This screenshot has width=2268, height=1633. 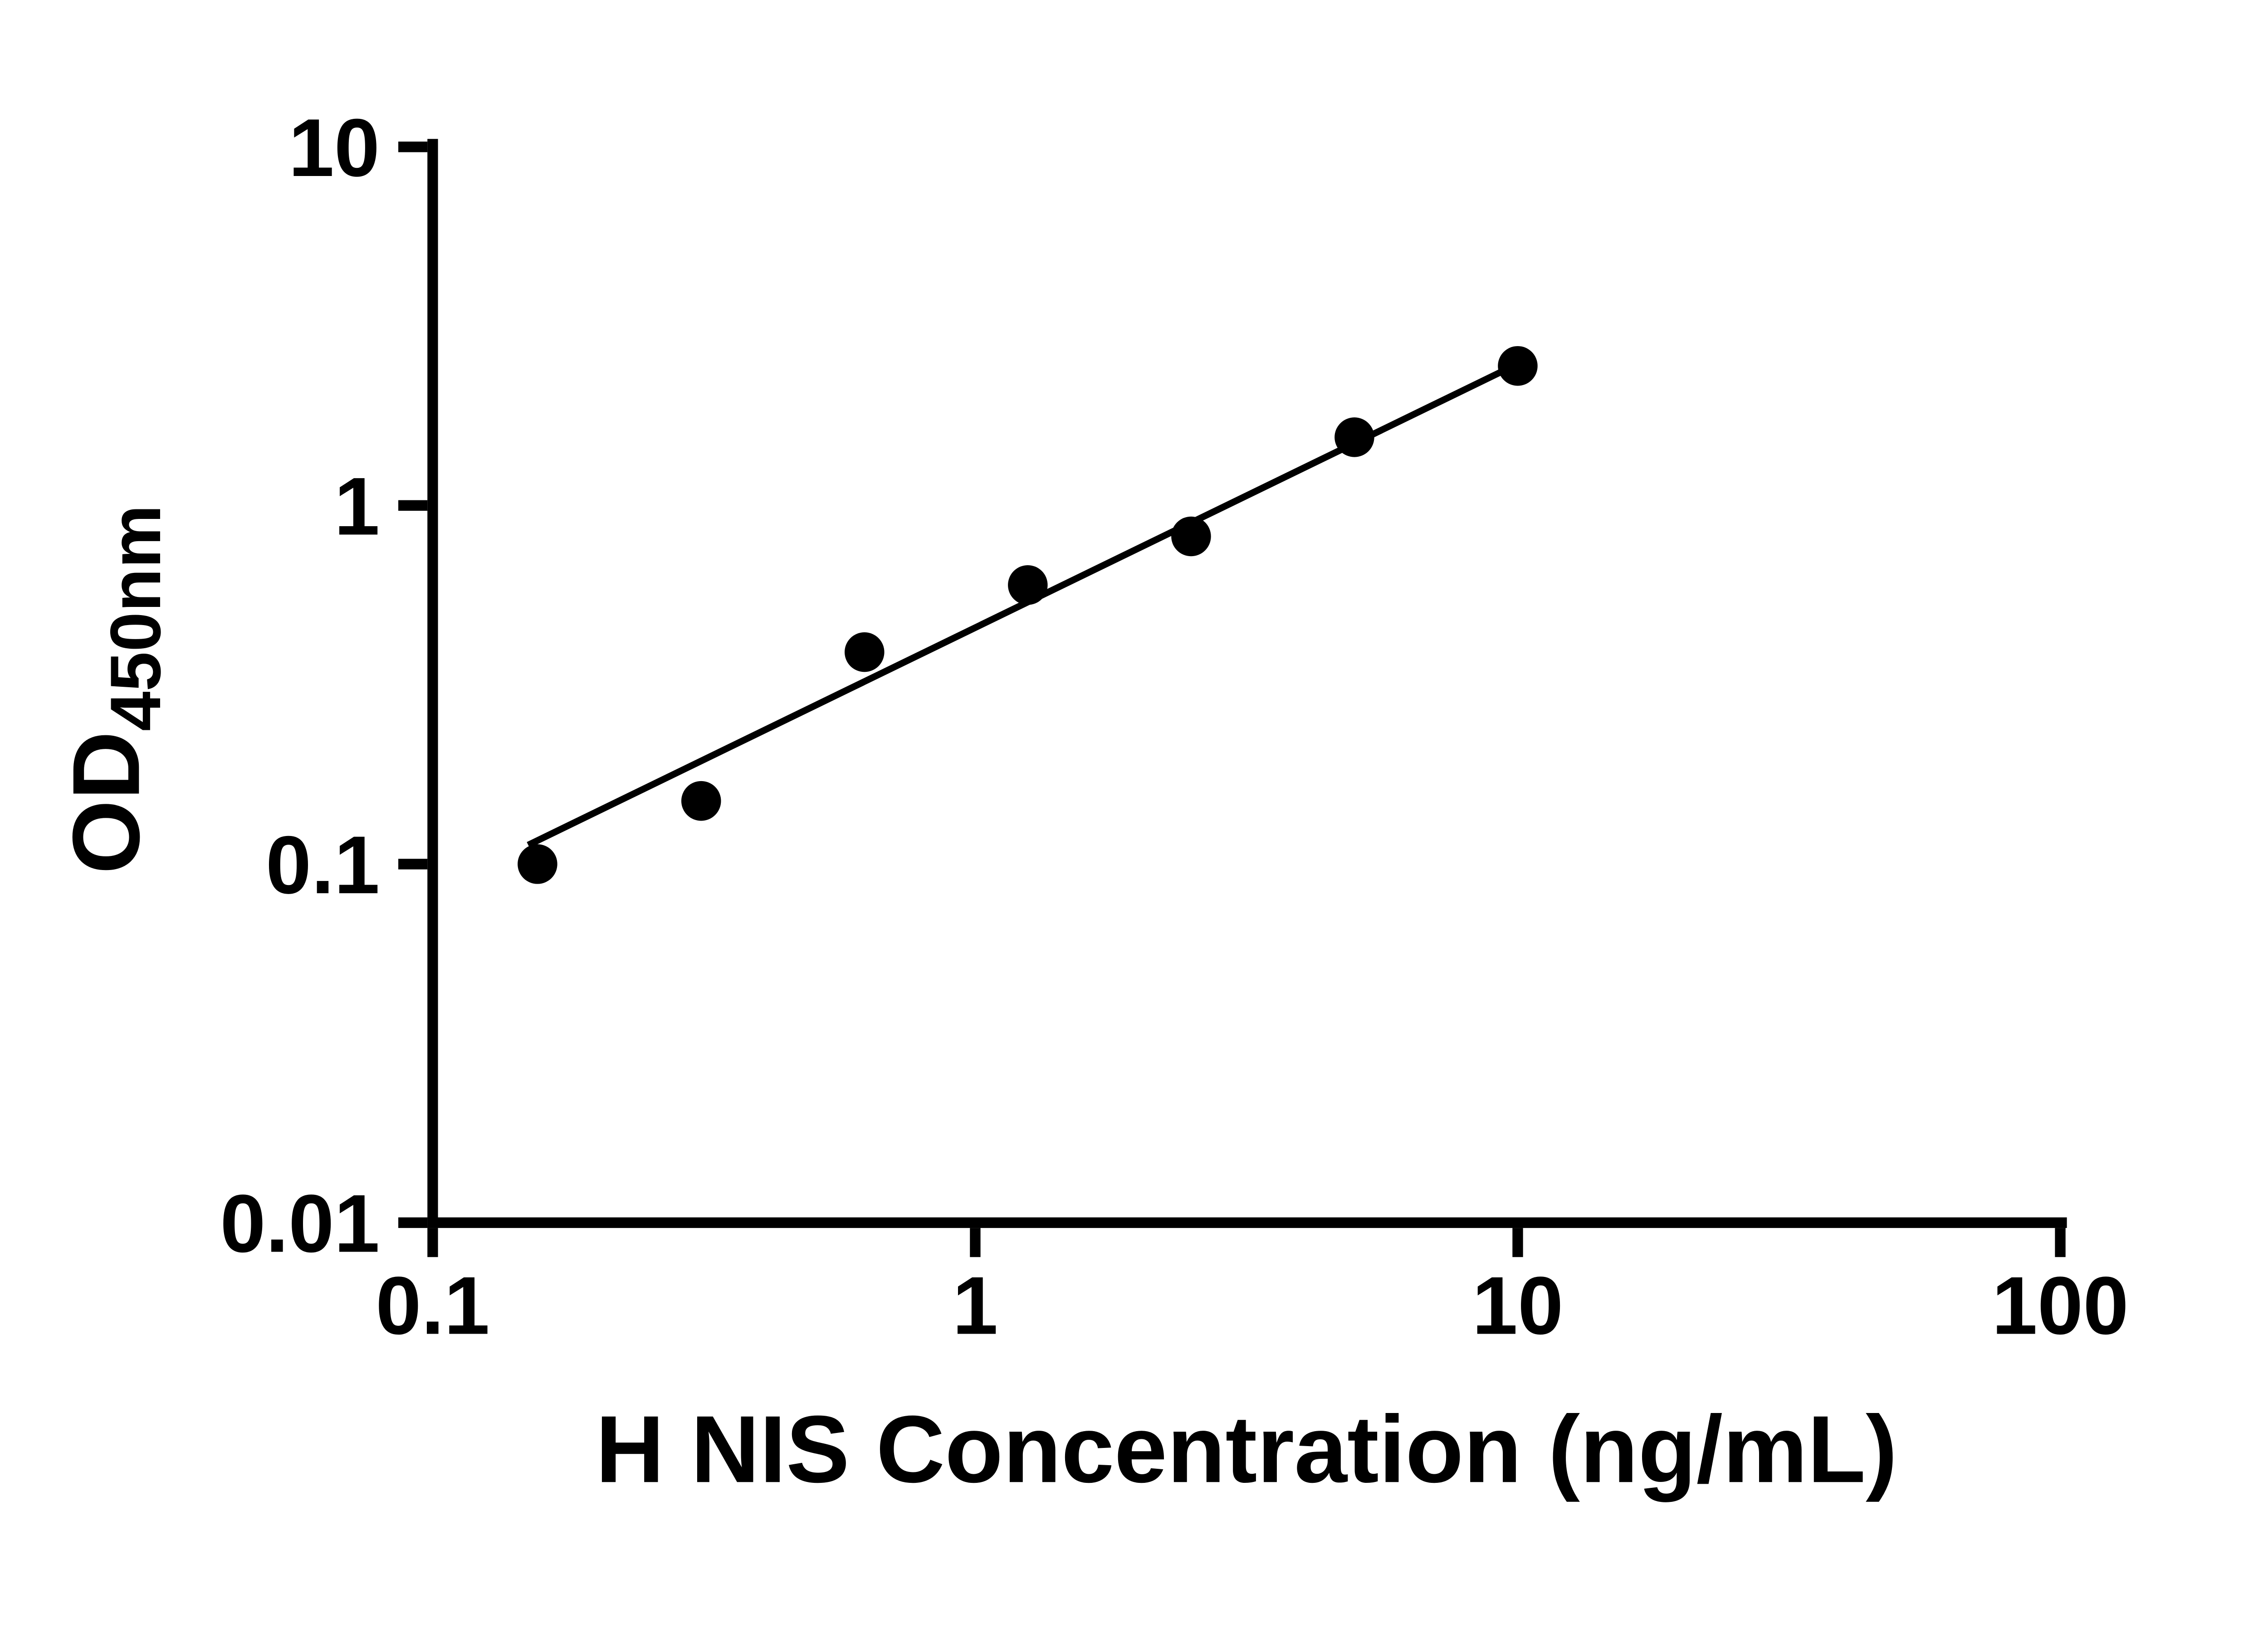 What do you see at coordinates (433, 1305) in the screenshot?
I see `x-tick-label: 0.1` at bounding box center [433, 1305].